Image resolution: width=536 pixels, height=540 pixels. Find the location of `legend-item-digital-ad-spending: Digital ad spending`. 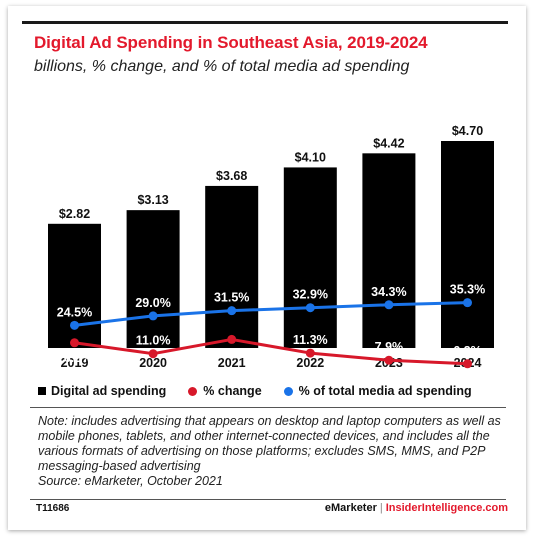

legend-item-digital-ad-spending: Digital ad spending is located at coordinates (102, 391).